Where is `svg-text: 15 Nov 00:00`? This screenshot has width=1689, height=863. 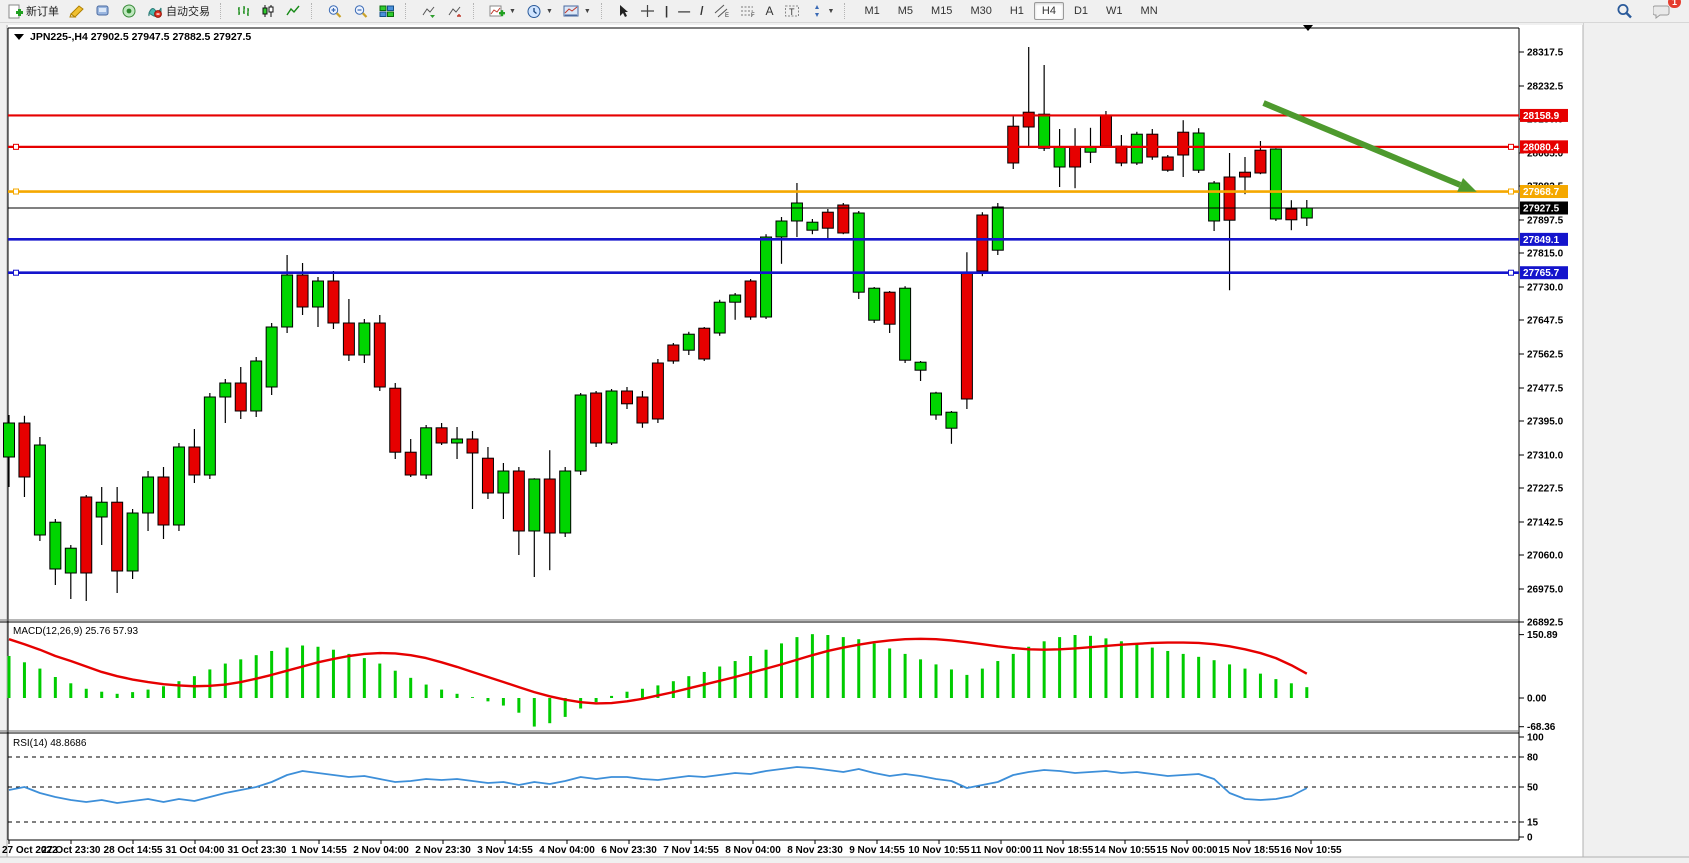 svg-text: 15 Nov 00:00 is located at coordinates (1187, 850).